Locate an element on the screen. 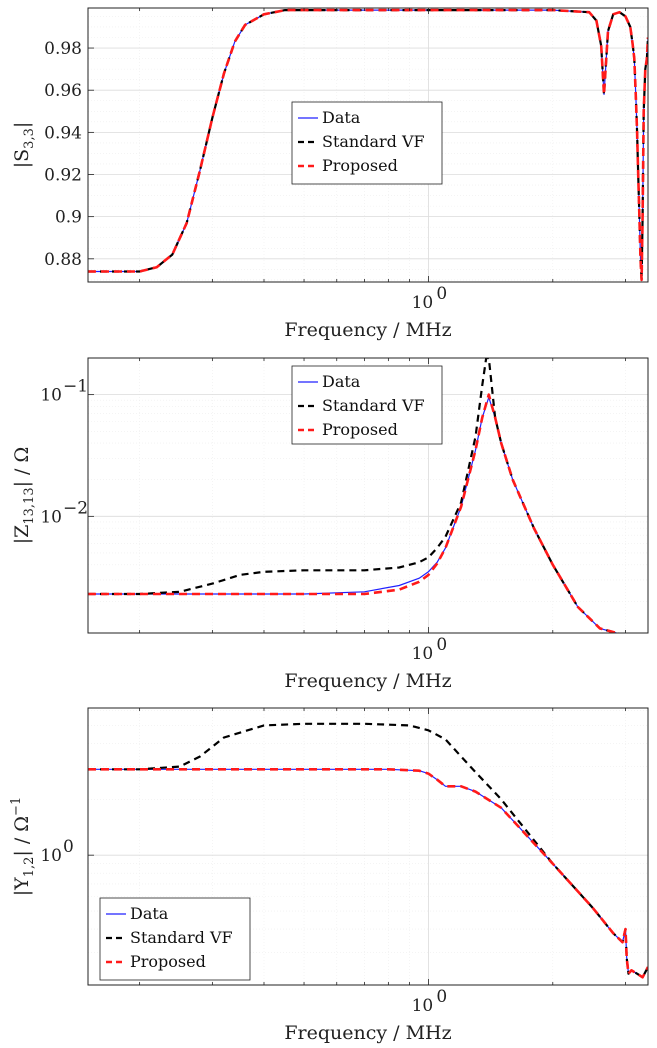  y-axis-title: |S3,3| is located at coordinates (24, 145).